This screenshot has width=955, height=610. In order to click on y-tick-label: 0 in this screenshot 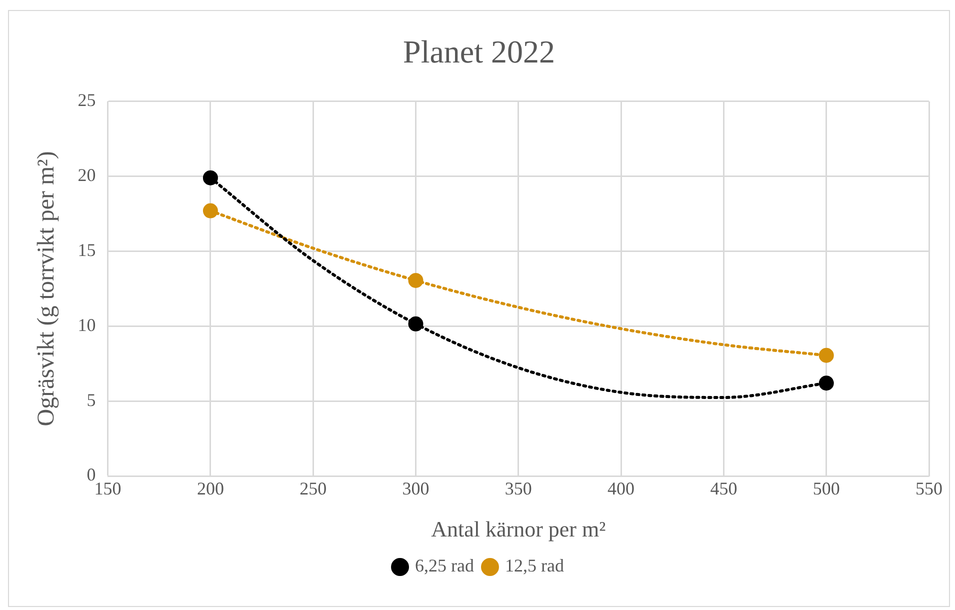, I will do `click(91, 474)`.